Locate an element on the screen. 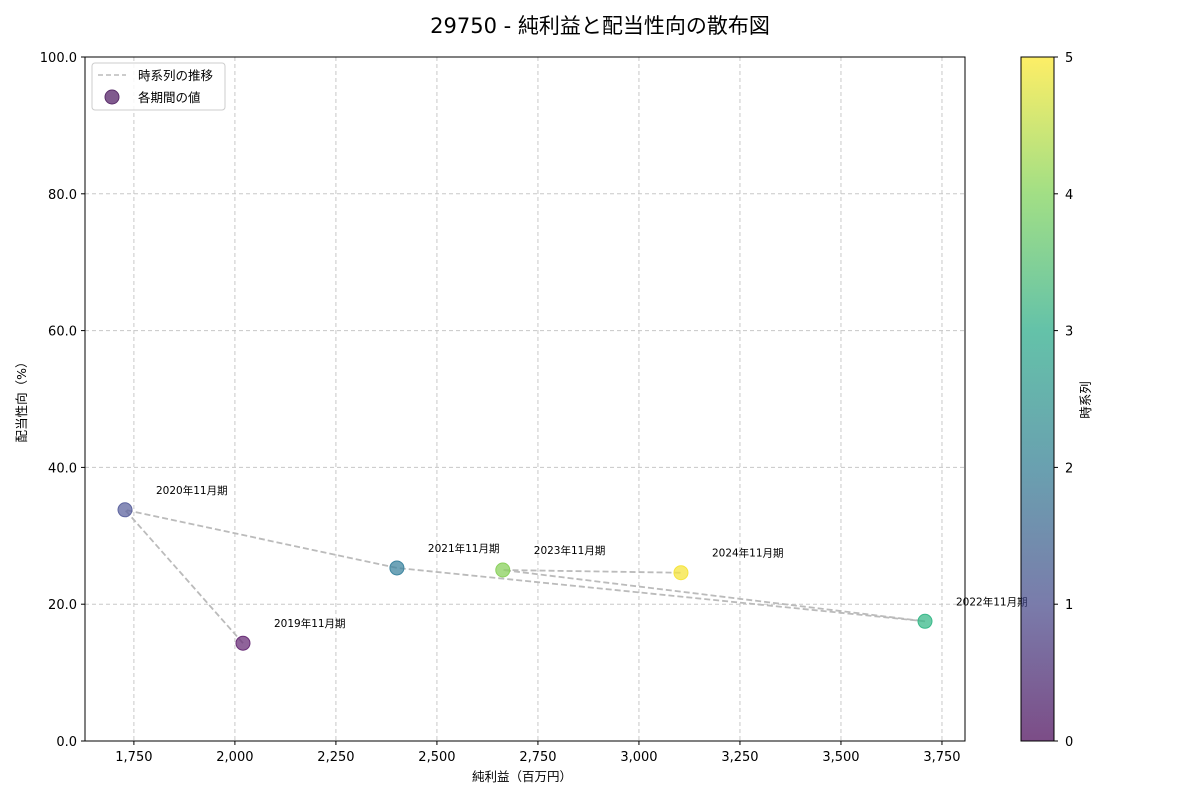 This screenshot has height=800, width=1200. legend-marker-icon is located at coordinates (112, 97).